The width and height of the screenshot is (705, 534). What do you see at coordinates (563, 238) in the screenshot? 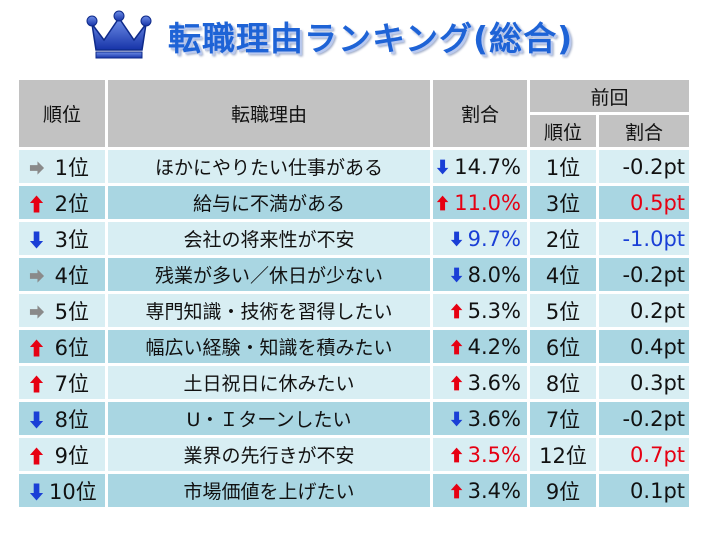
I see `prev-rank-cell: 2位` at bounding box center [563, 238].